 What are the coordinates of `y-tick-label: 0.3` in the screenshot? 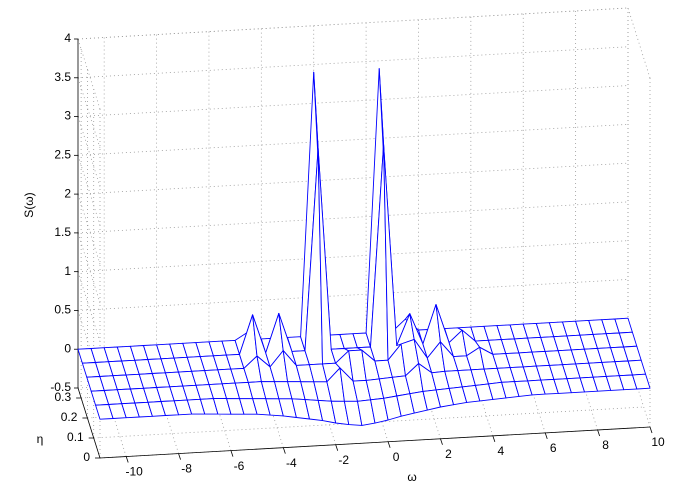 It's located at (62, 397).